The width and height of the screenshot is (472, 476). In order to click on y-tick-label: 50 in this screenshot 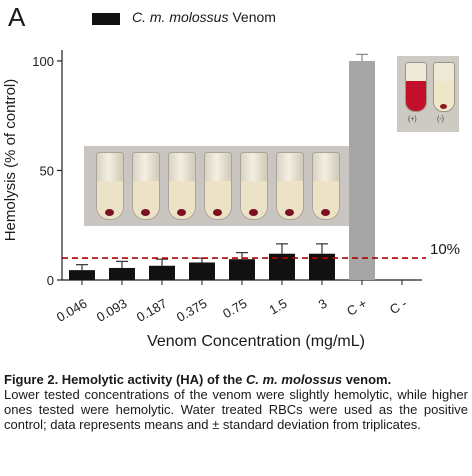, I will do `click(47, 170)`.